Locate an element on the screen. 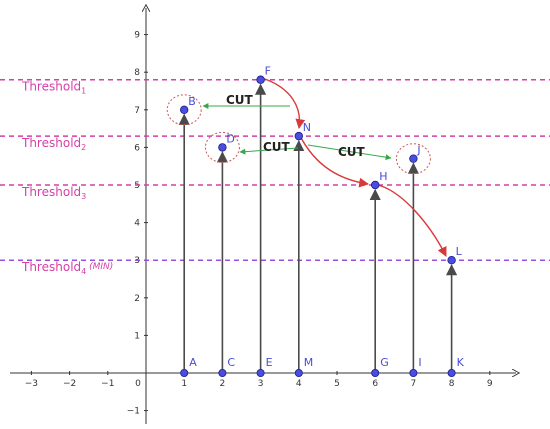 The height and width of the screenshot is (429, 550). point-label-d: D is located at coordinates (230, 138).